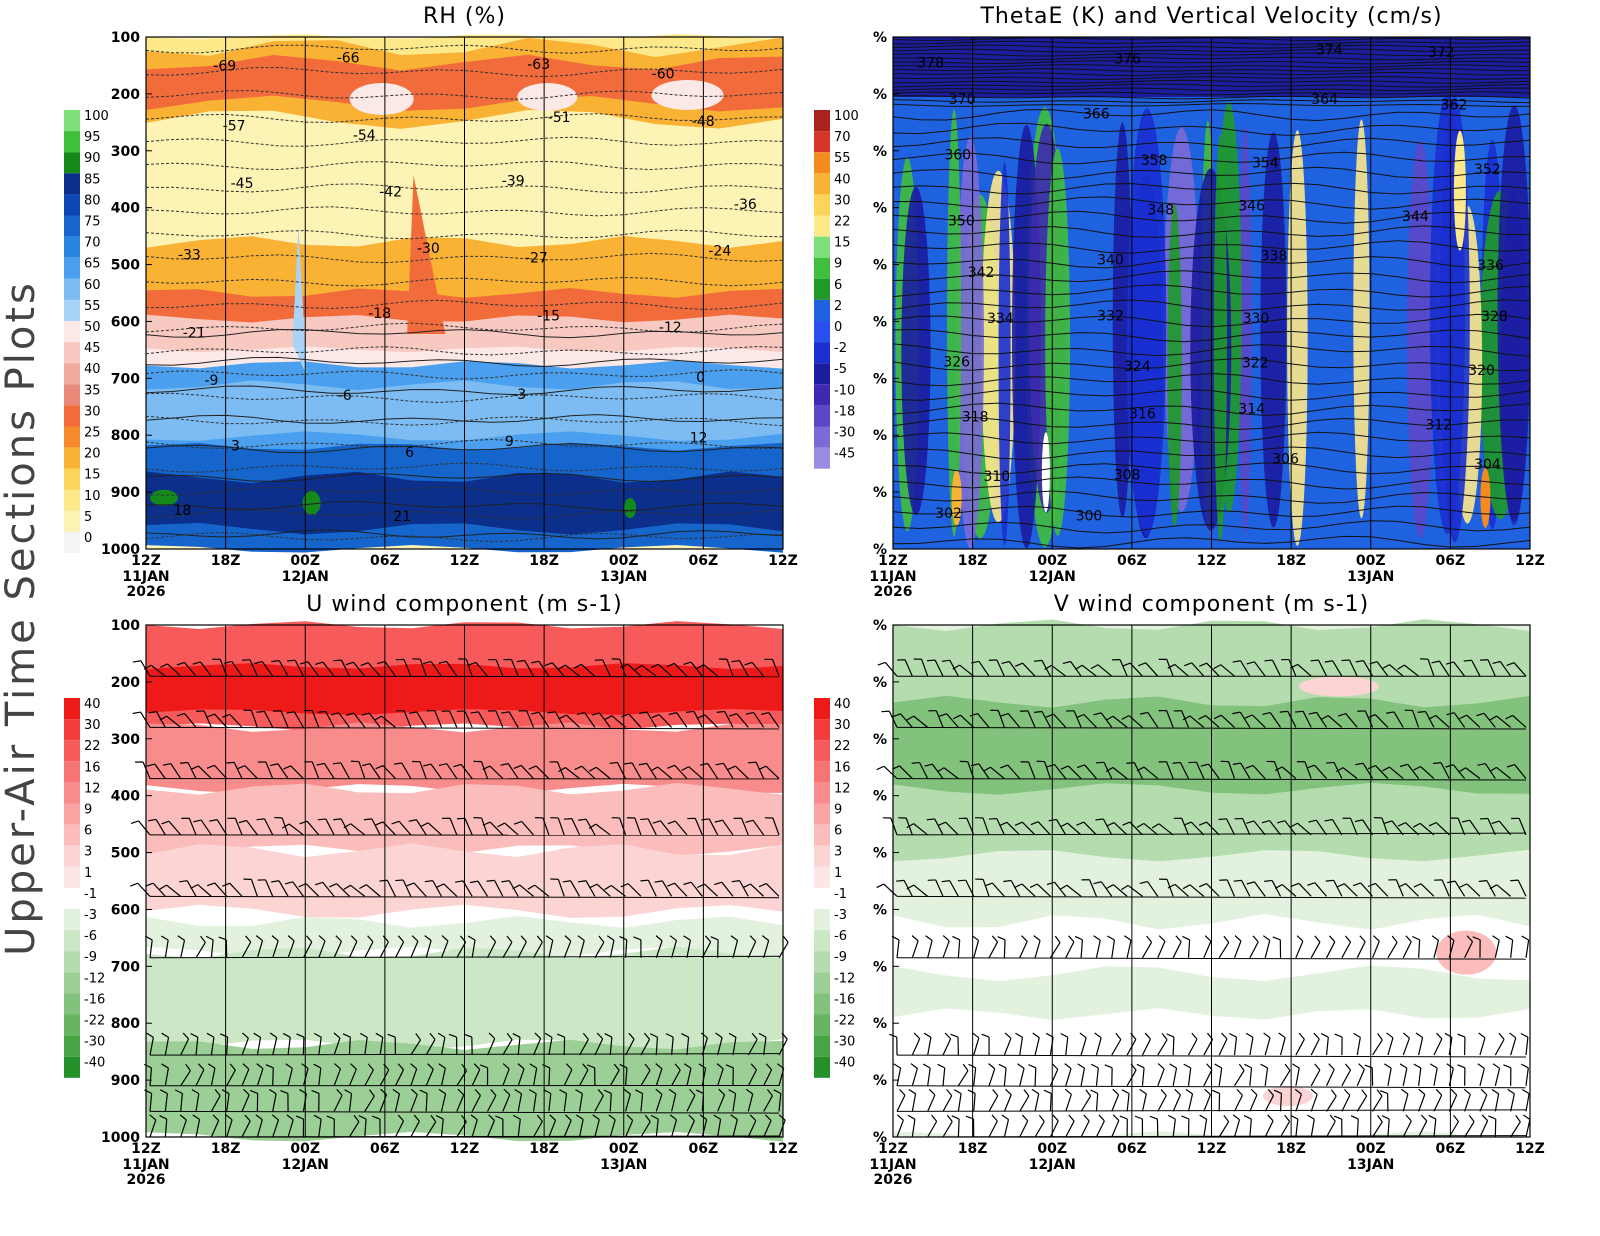 The height and width of the screenshot is (1236, 1600). Describe the element at coordinates (844, 390) in the screenshot. I see `colorbar-label: -10` at that location.